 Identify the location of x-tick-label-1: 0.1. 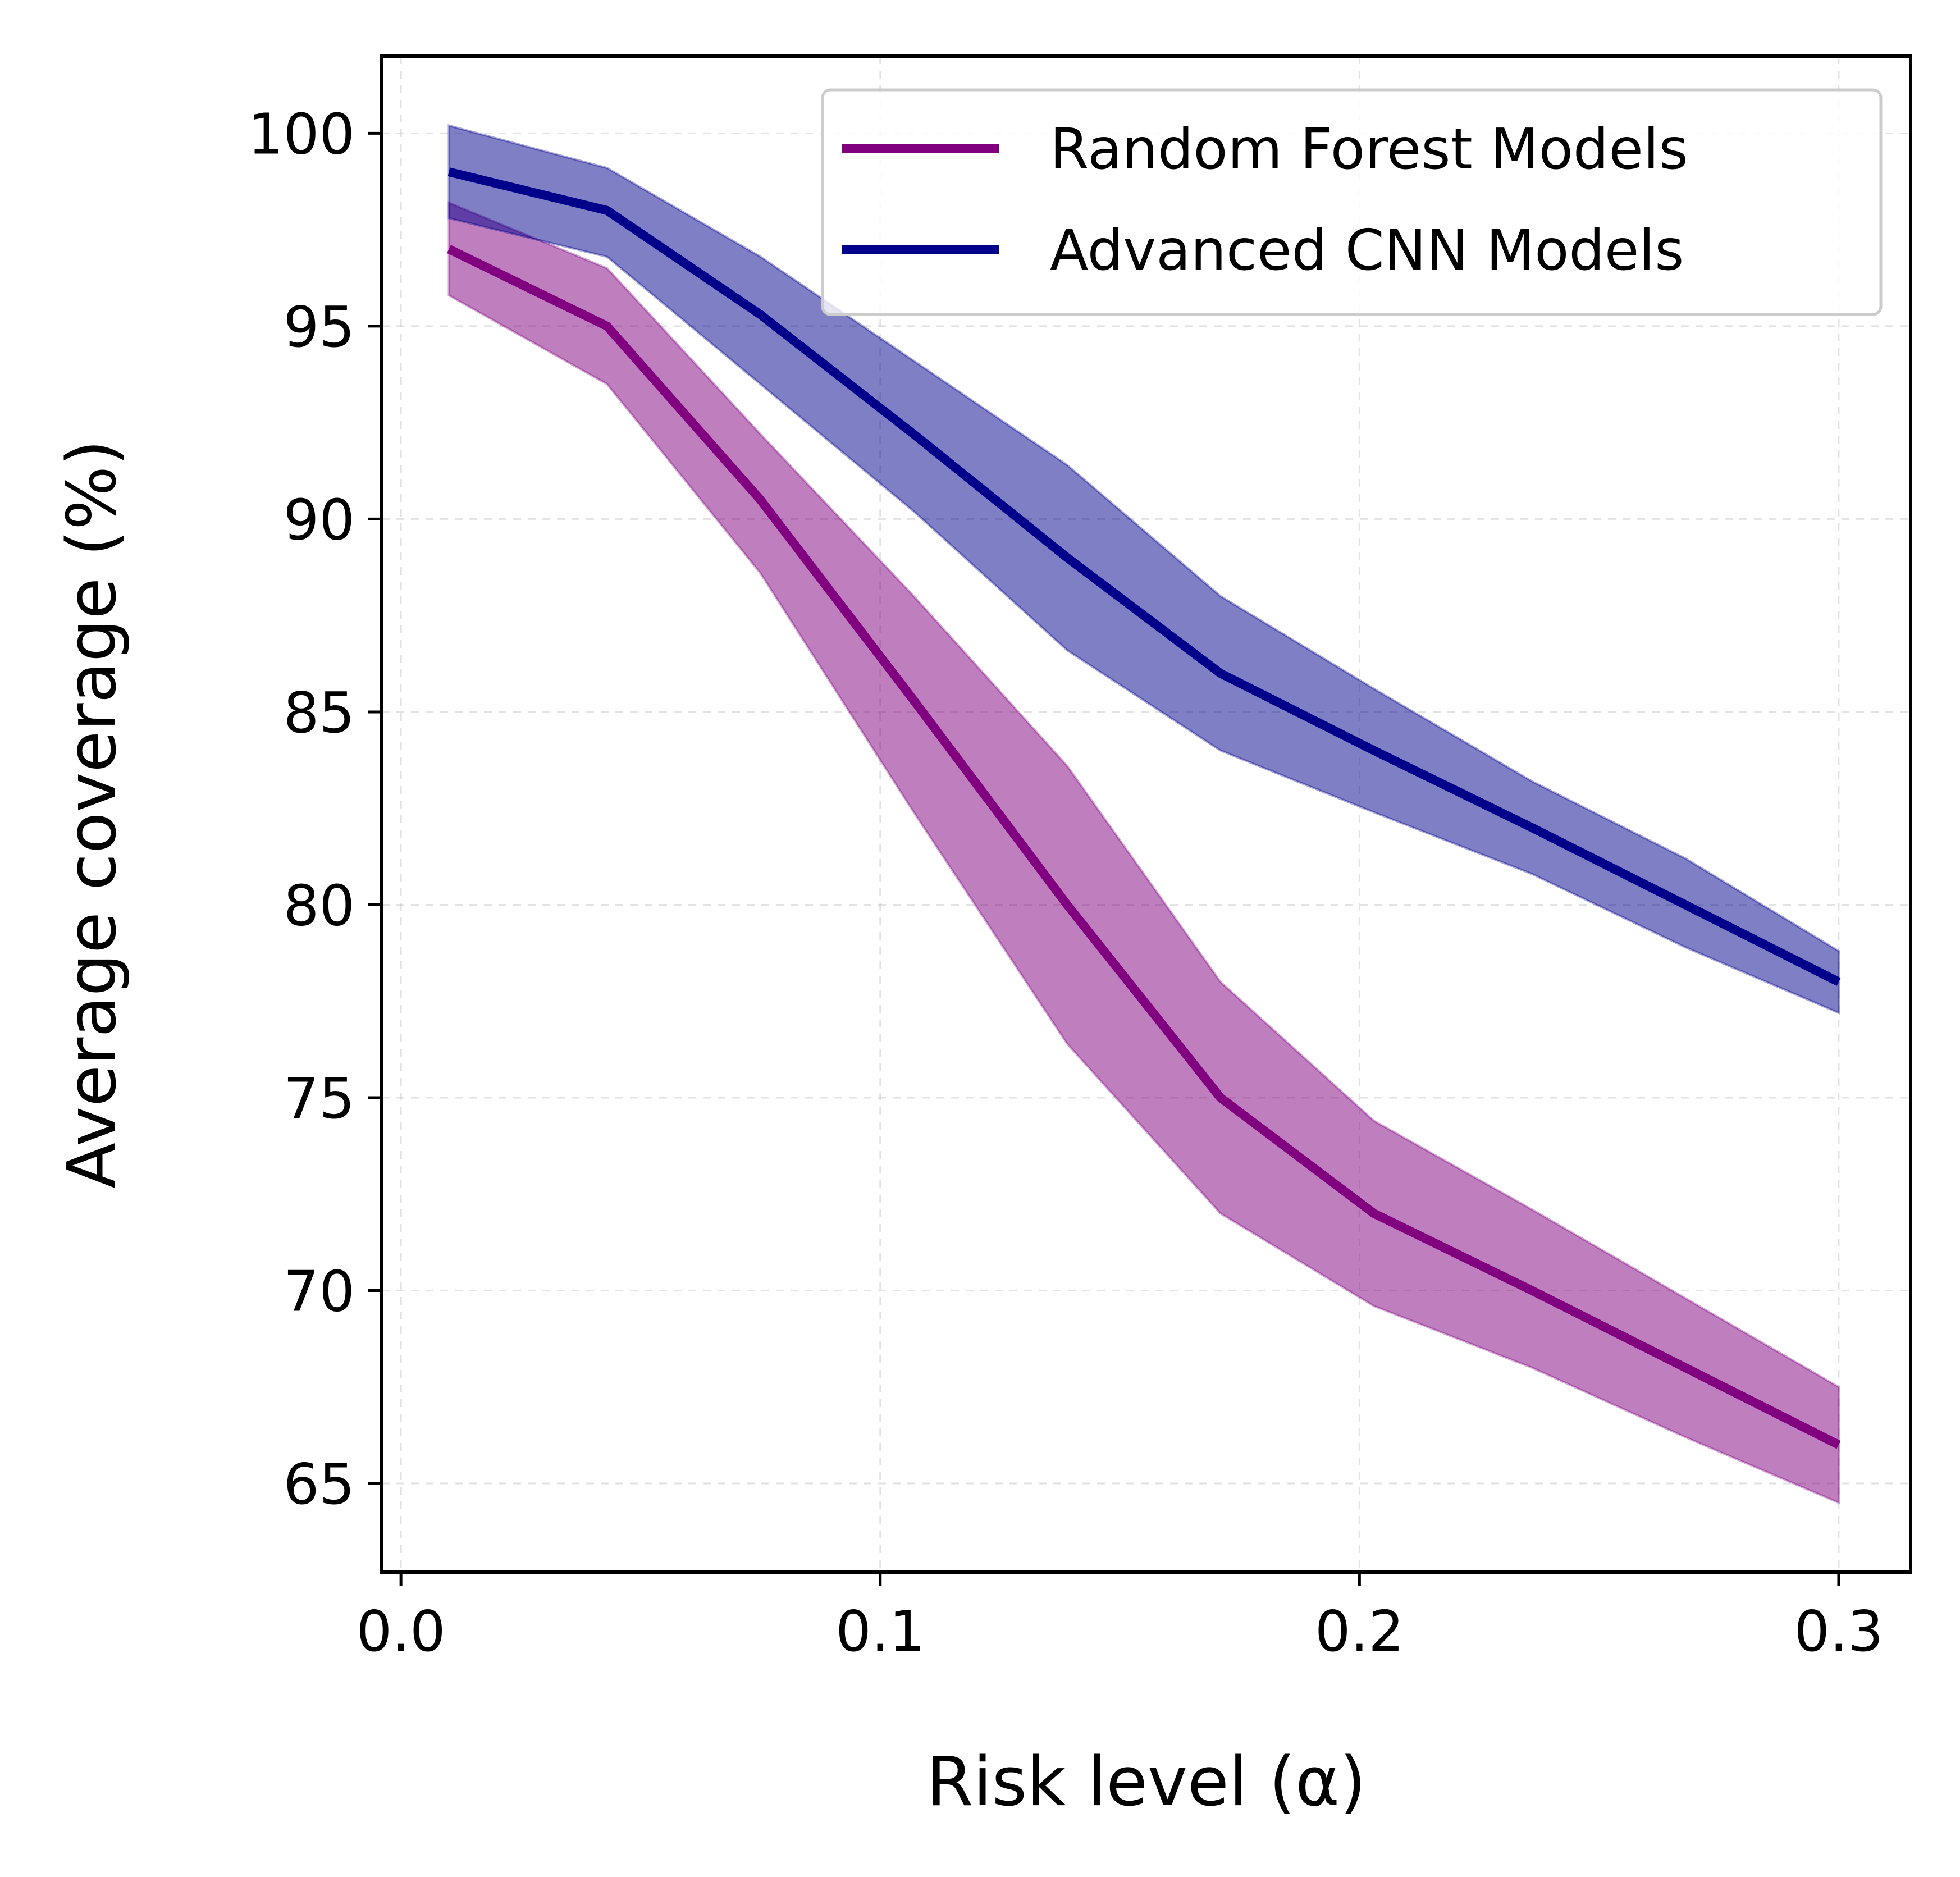
(880, 1632).